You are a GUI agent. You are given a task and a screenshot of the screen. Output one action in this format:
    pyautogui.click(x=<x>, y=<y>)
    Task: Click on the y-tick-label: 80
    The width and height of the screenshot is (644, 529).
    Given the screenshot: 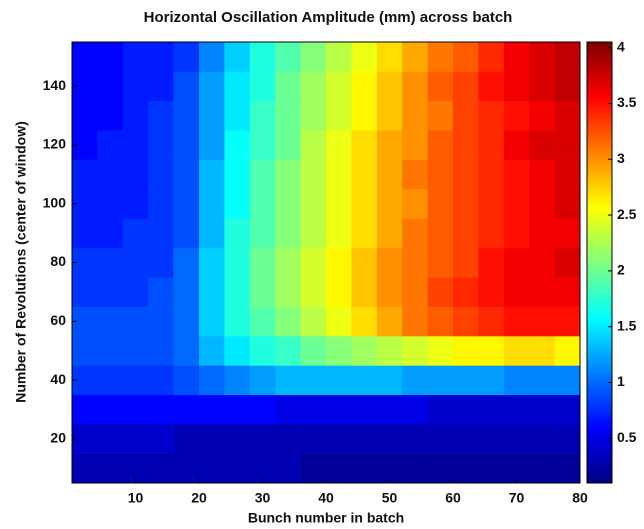 What is the action you would take?
    pyautogui.click(x=58, y=261)
    